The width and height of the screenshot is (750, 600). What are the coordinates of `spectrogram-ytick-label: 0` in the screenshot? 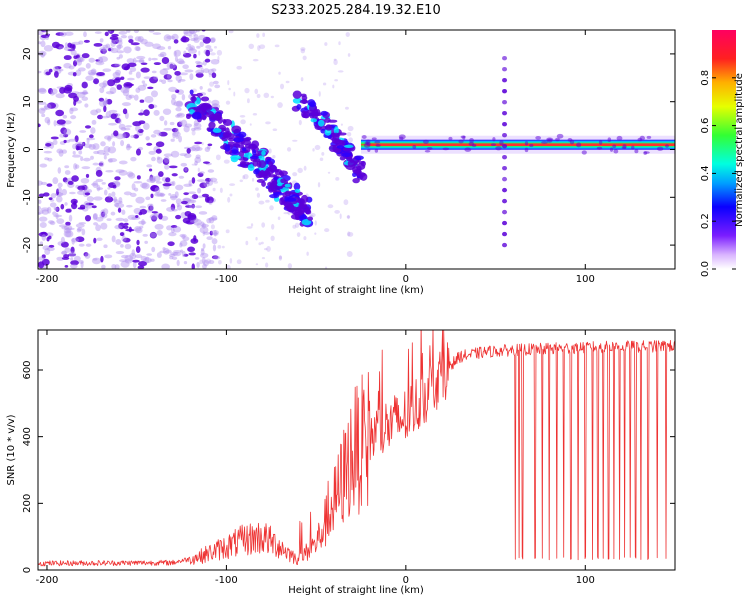 It's located at (27, 149).